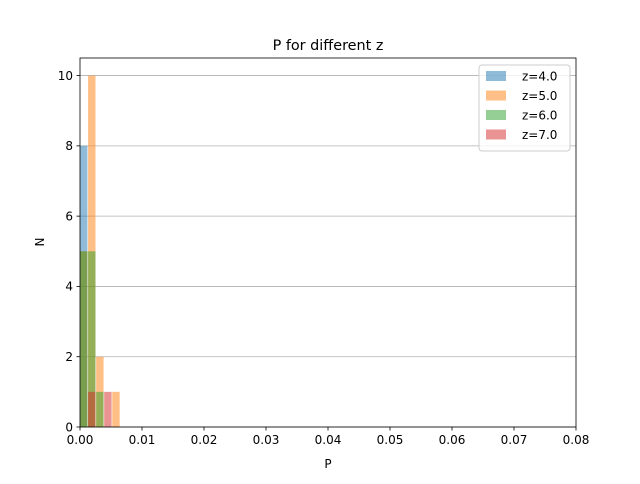 This screenshot has height=484, width=640. What do you see at coordinates (390, 440) in the screenshot?
I see `x-tick-label: 0.05` at bounding box center [390, 440].